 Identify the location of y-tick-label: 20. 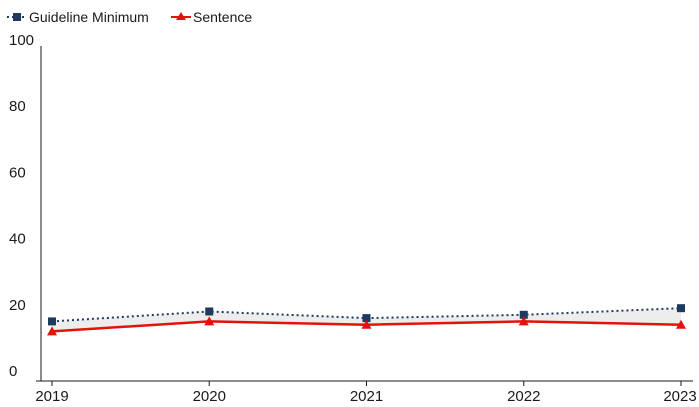
(17, 305).